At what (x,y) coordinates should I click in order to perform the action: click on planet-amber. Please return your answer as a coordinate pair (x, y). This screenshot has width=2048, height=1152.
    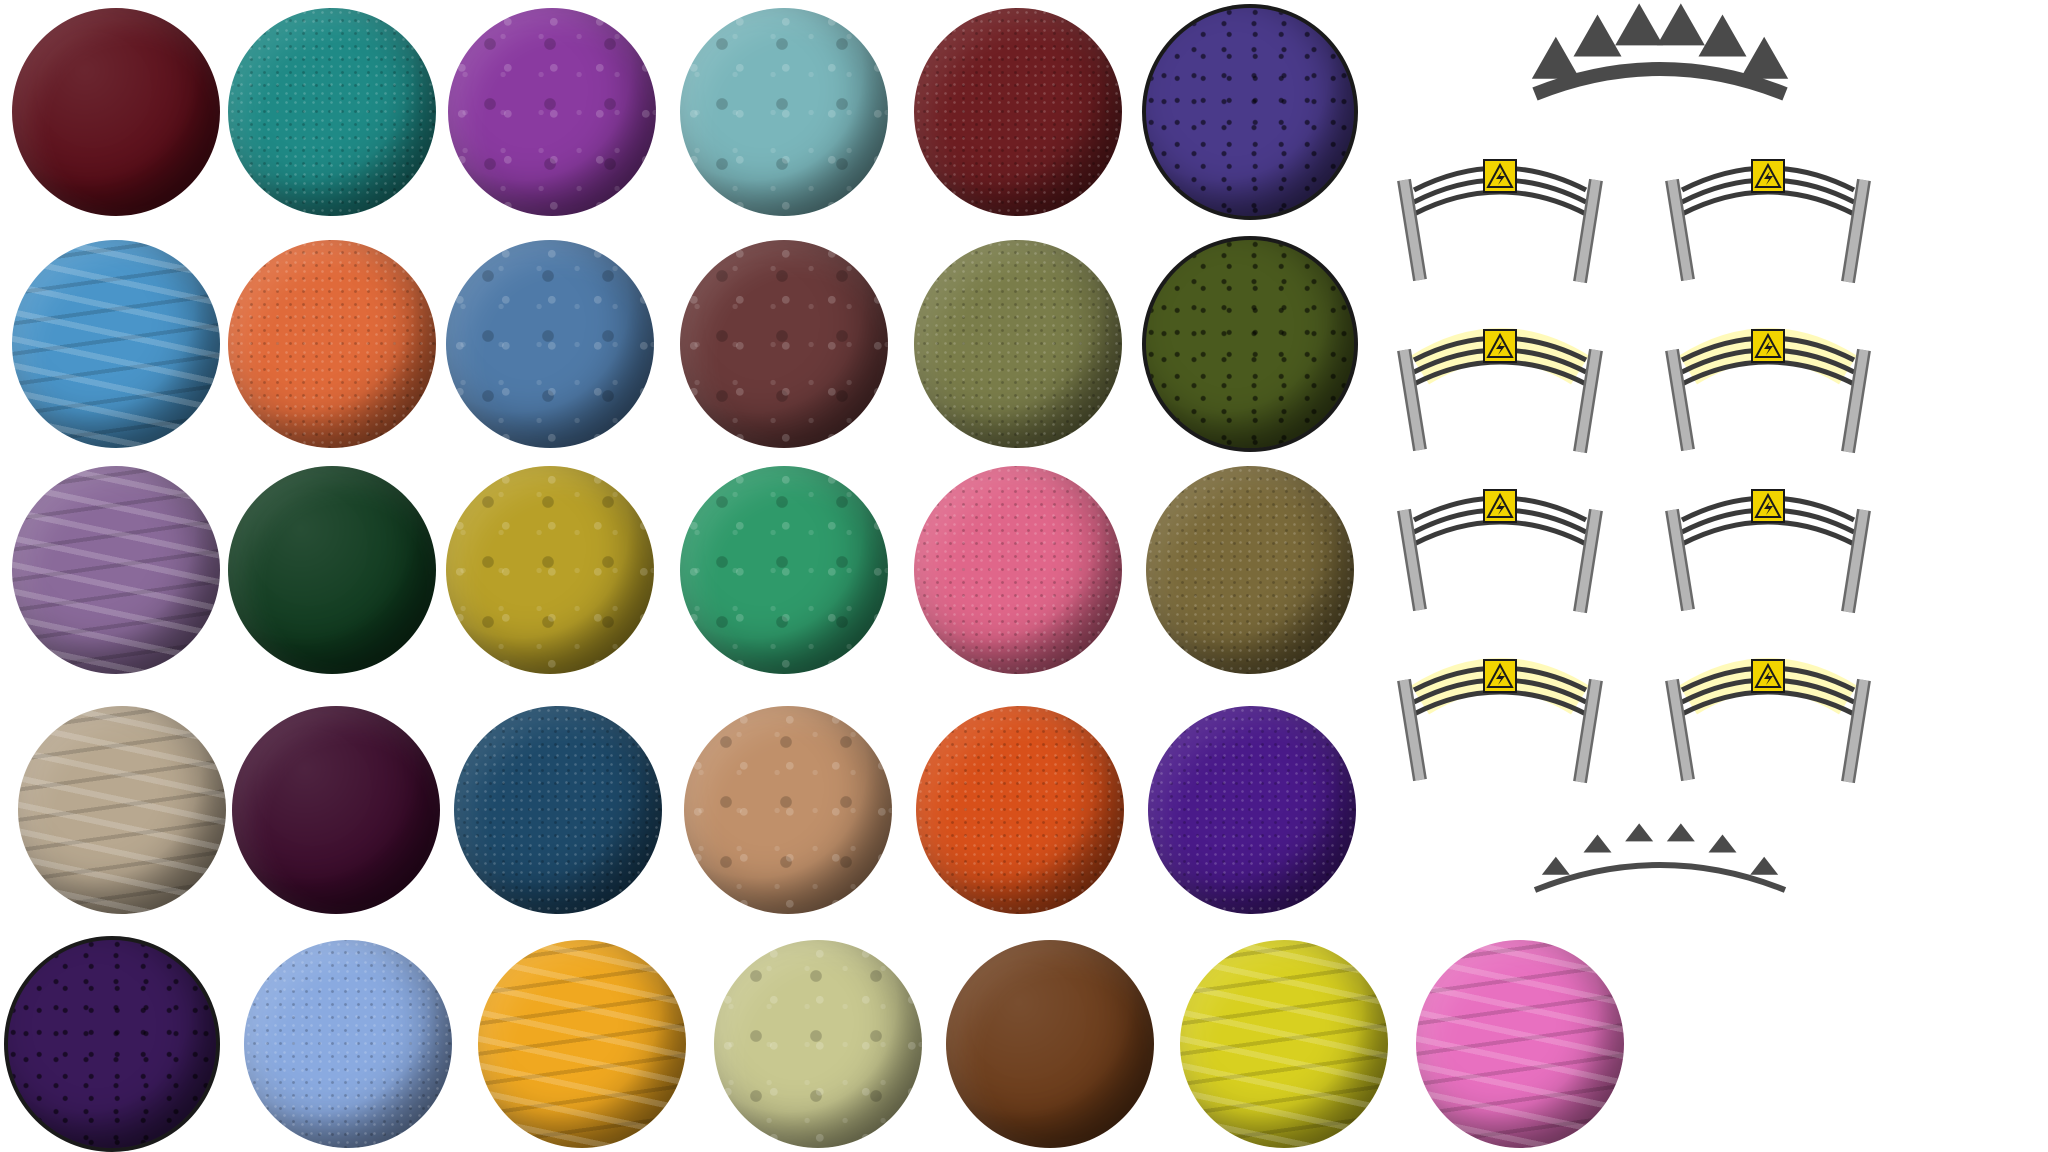
    Looking at the image, I should click on (582, 1044).